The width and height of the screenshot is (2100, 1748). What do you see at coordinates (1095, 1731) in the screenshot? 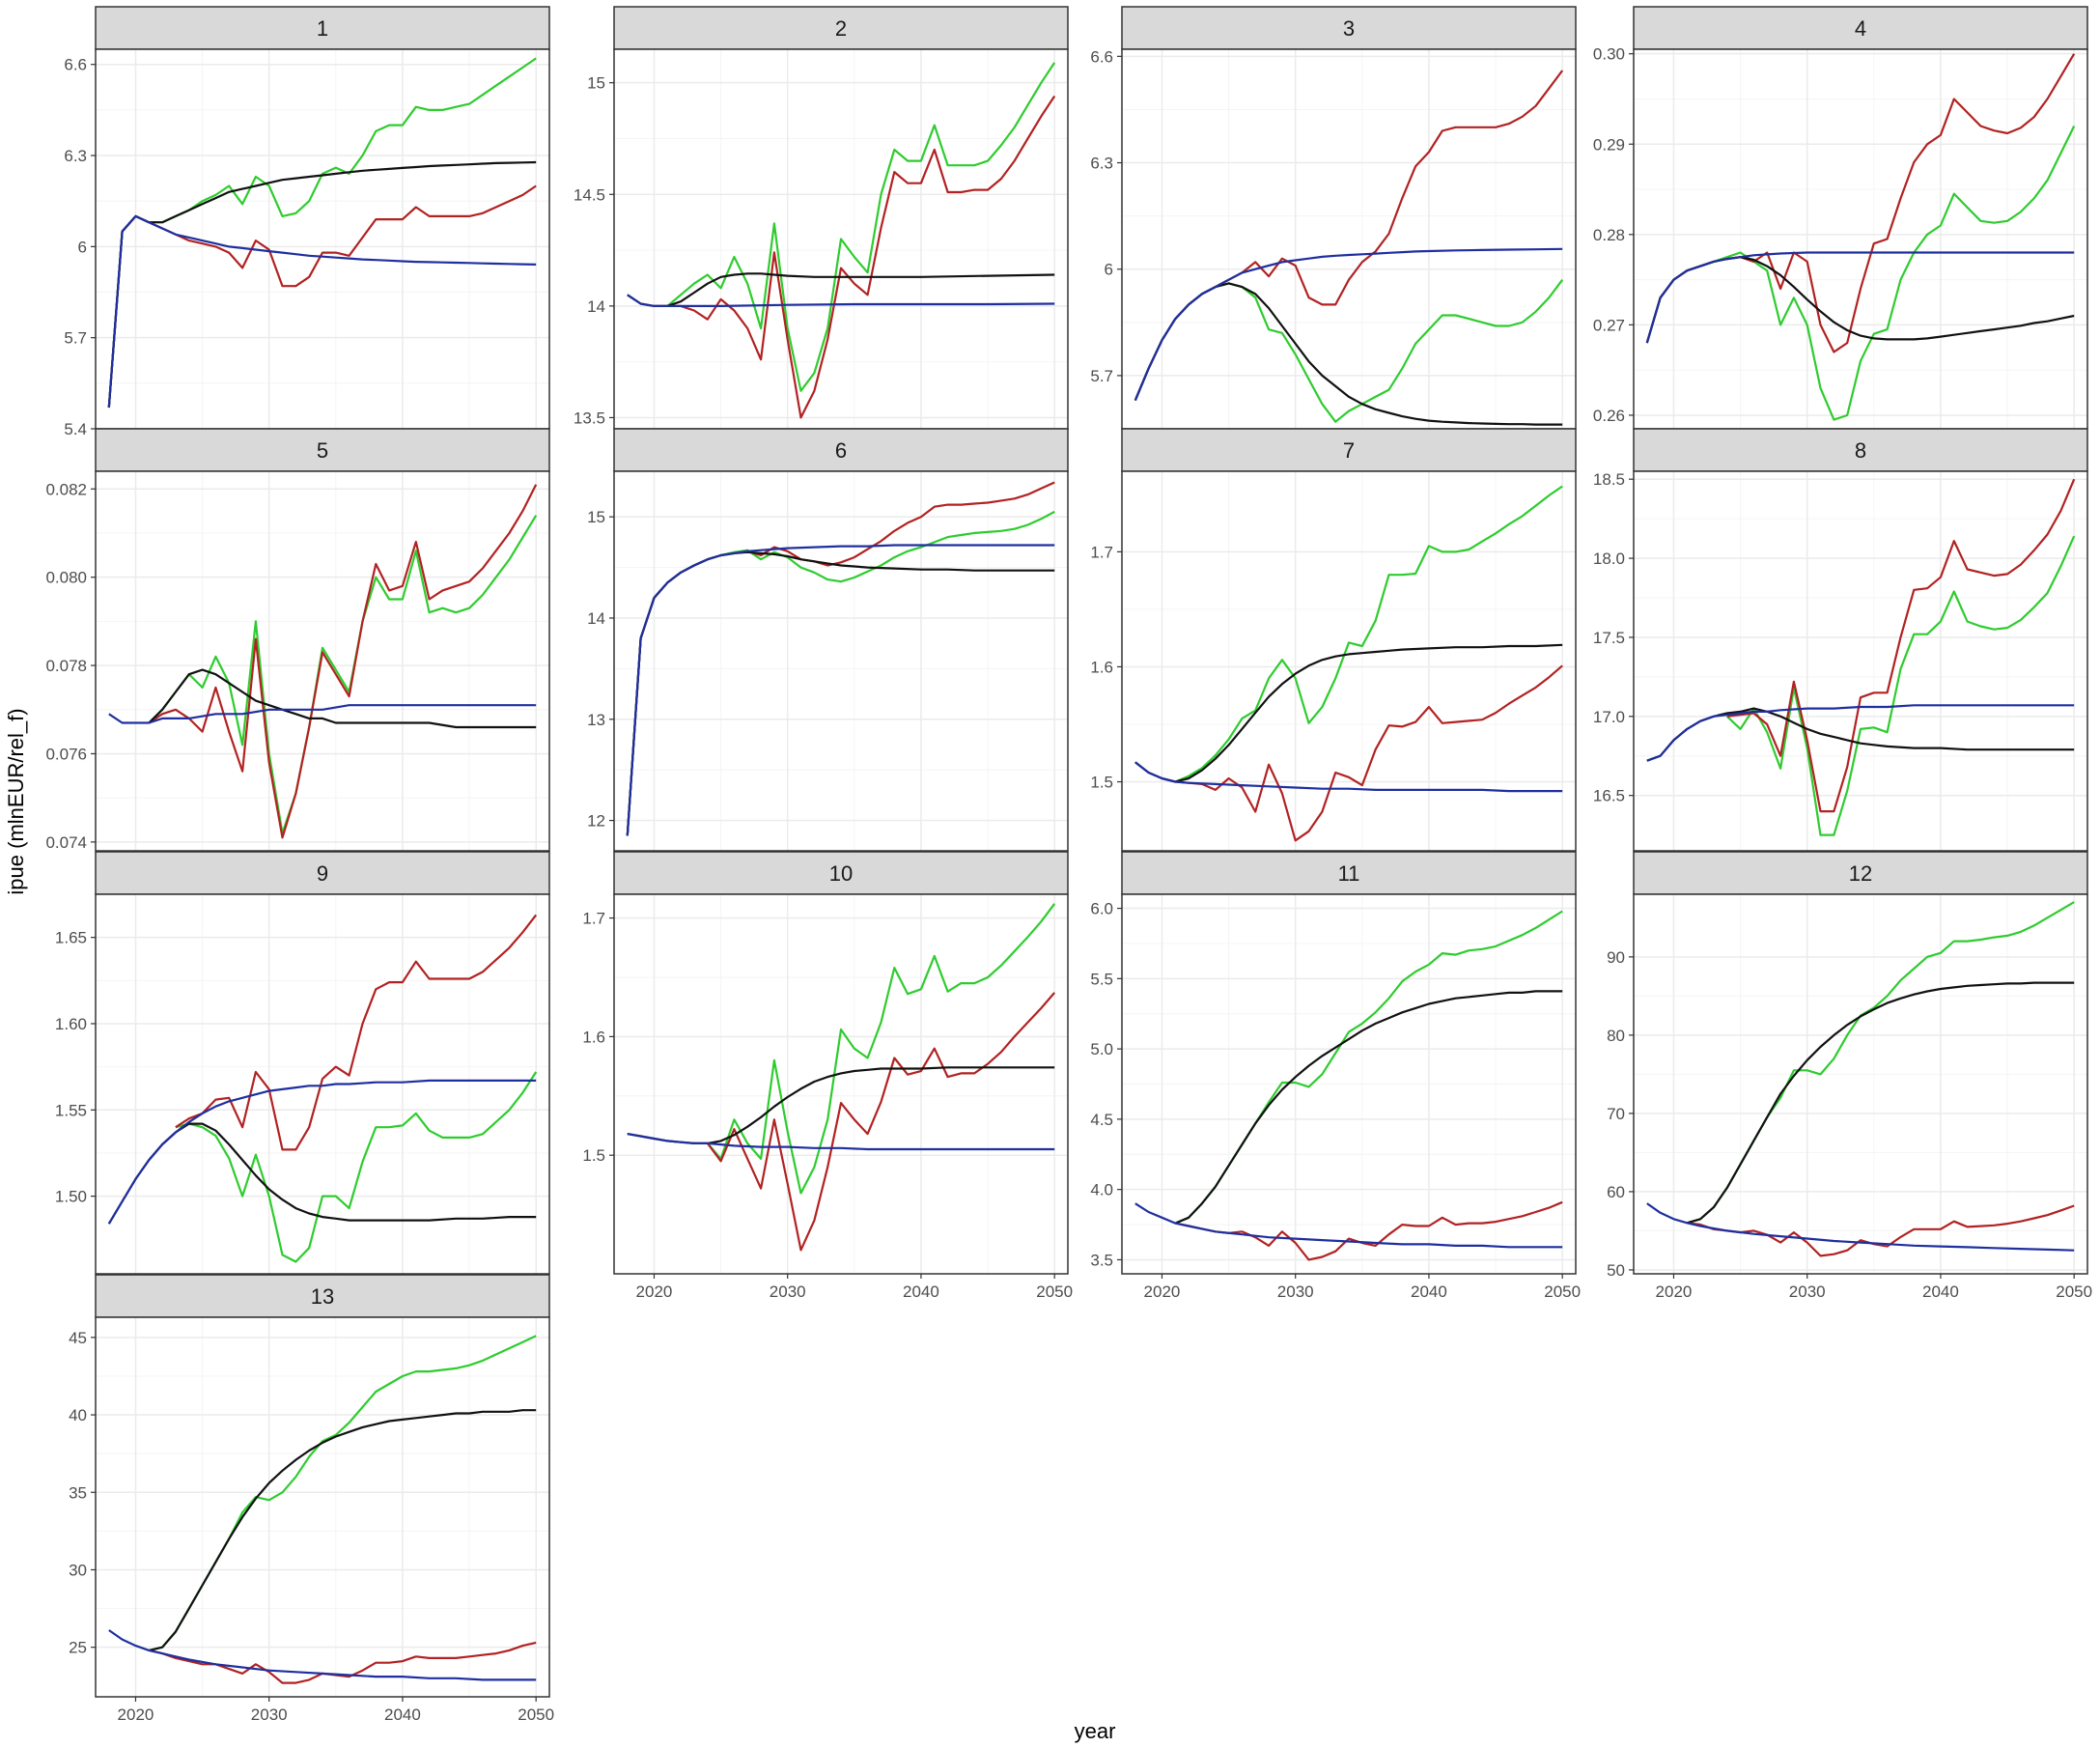
I see `x-axis-title: year` at bounding box center [1095, 1731].